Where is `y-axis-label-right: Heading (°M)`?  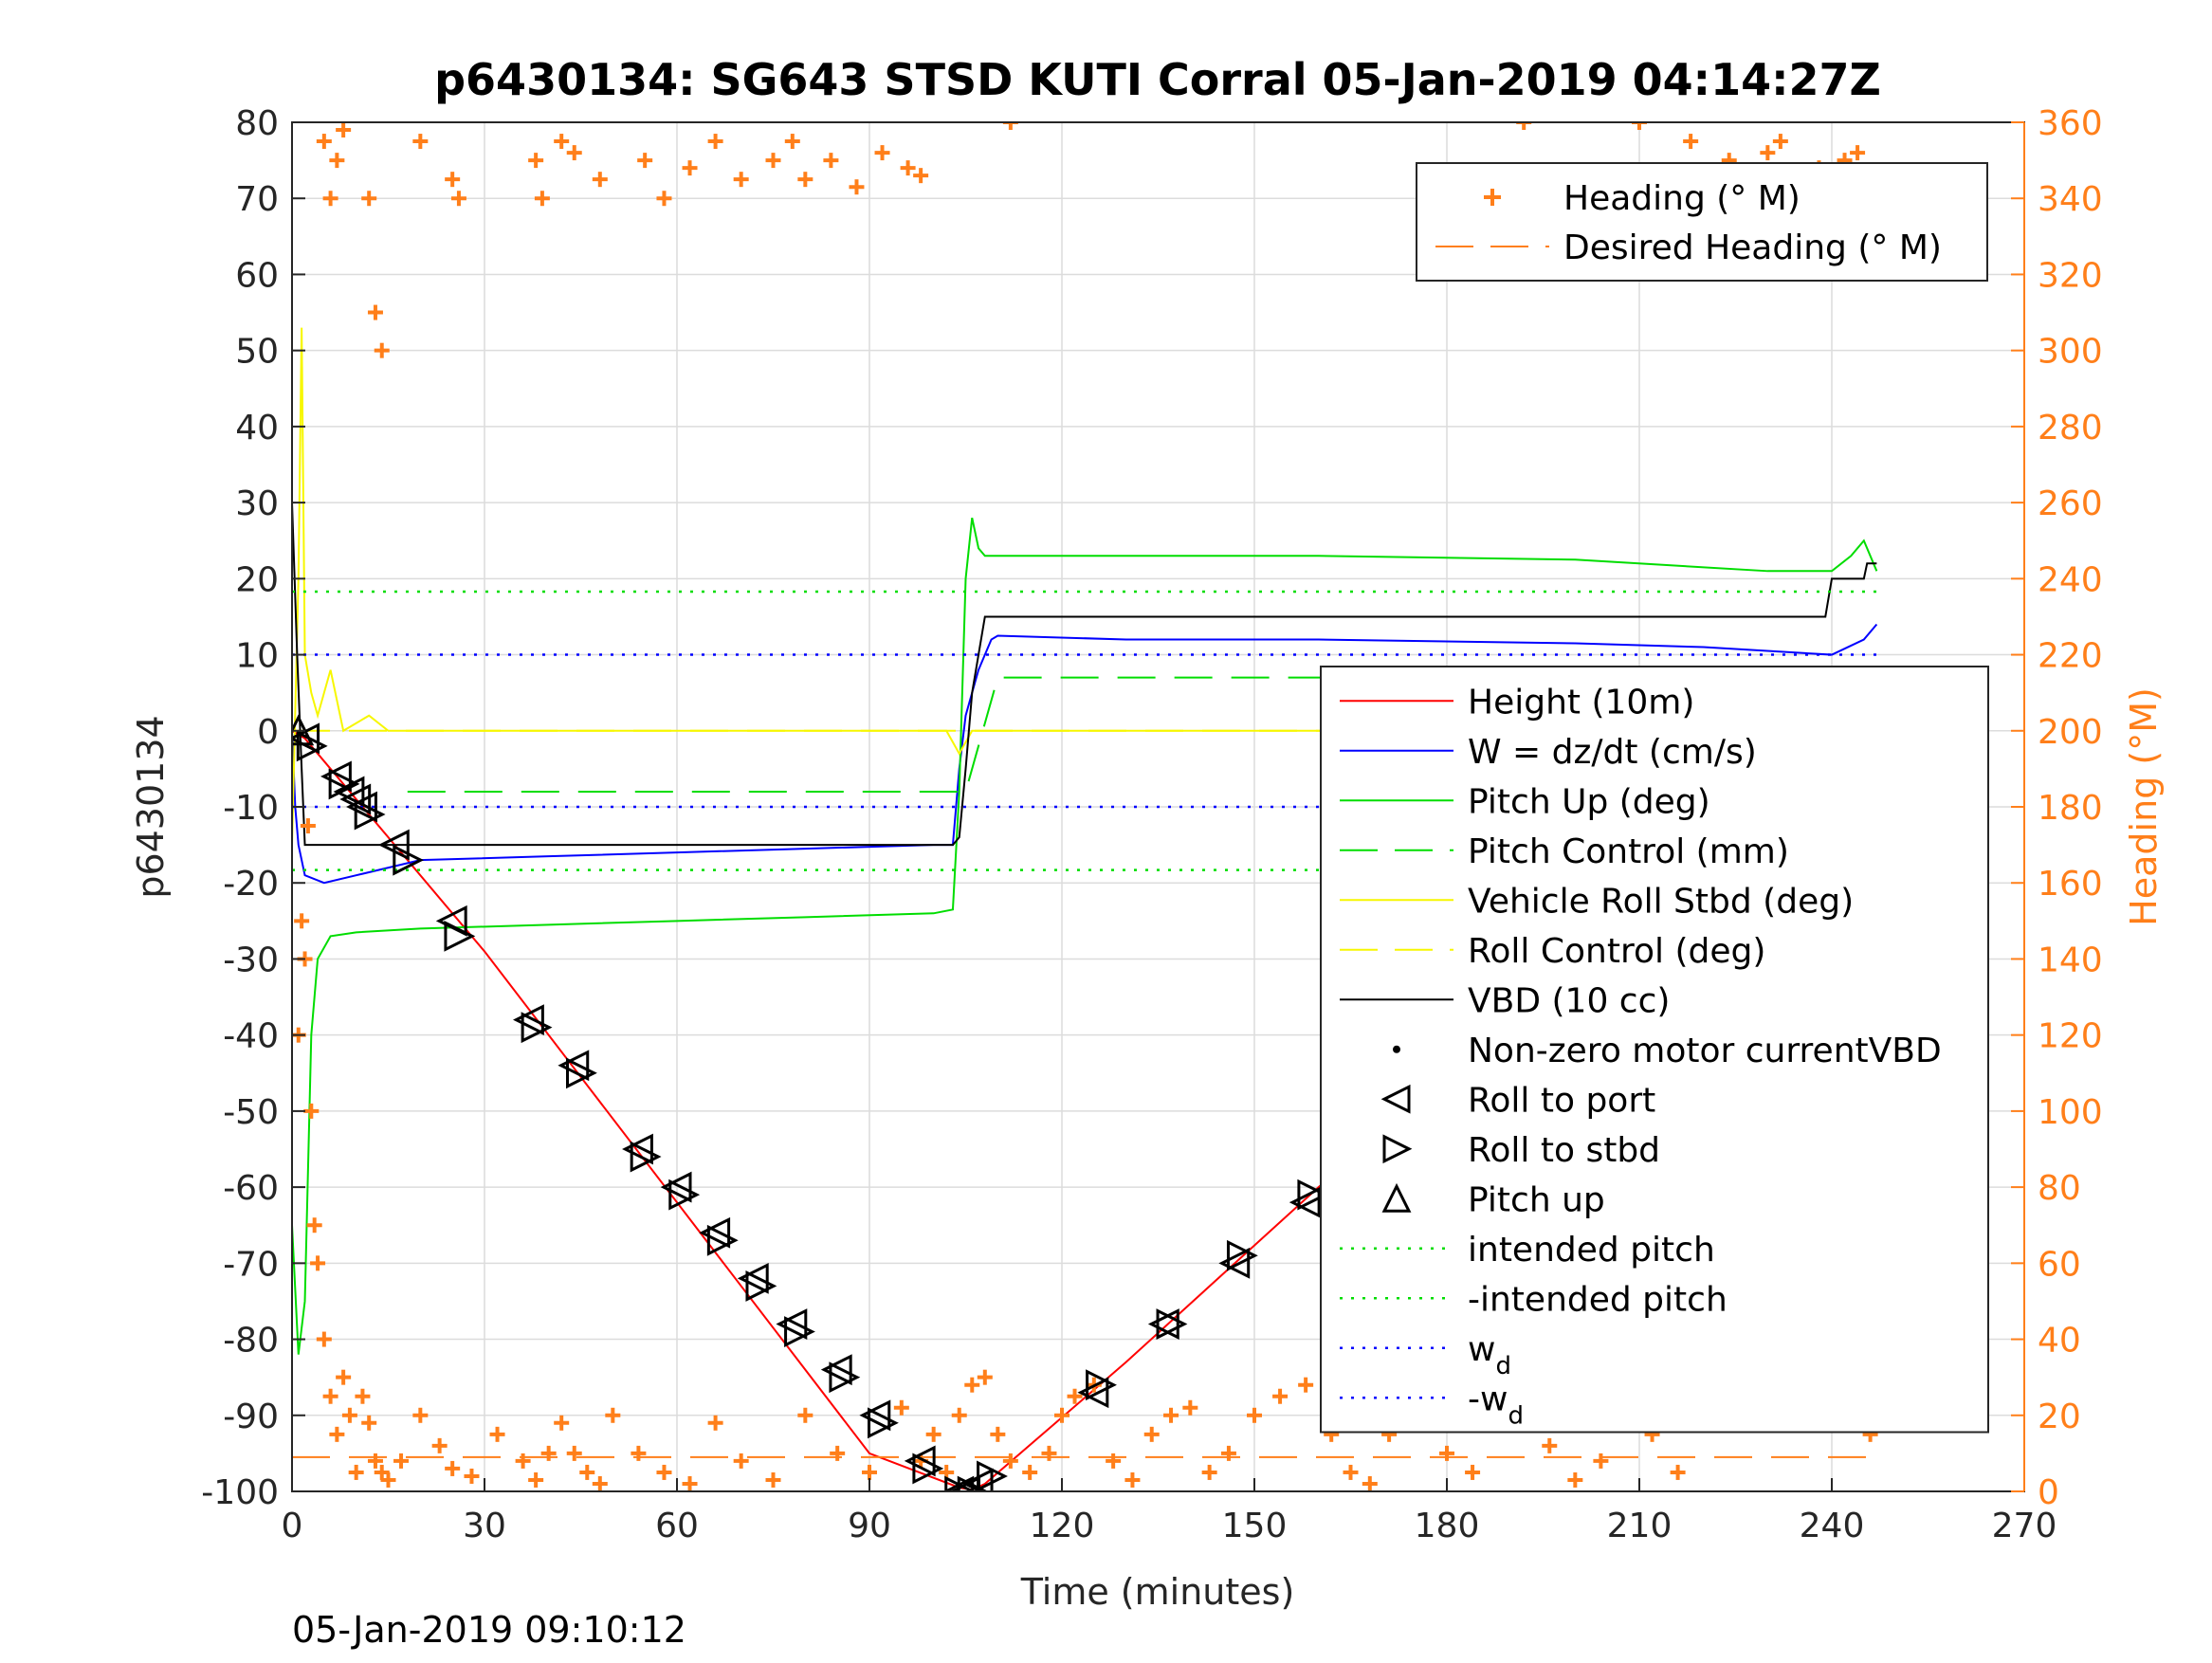
y-axis-label-right: Heading (°M) is located at coordinates (2144, 806).